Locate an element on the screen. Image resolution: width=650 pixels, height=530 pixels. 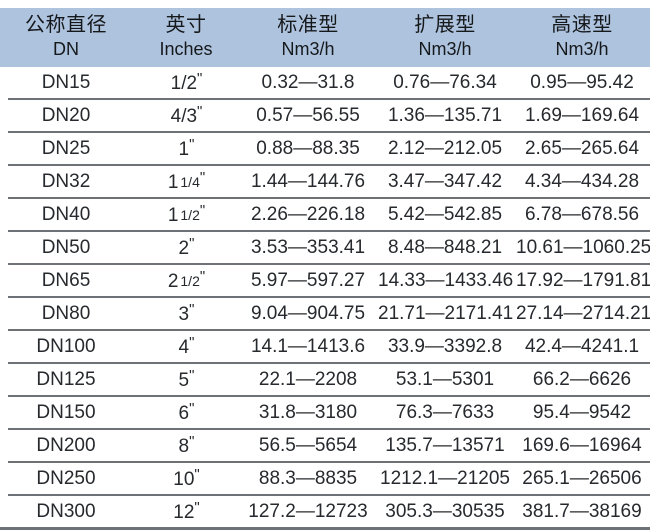
extended-type-range-value: 21.71—2171.41 is located at coordinates (446, 313).